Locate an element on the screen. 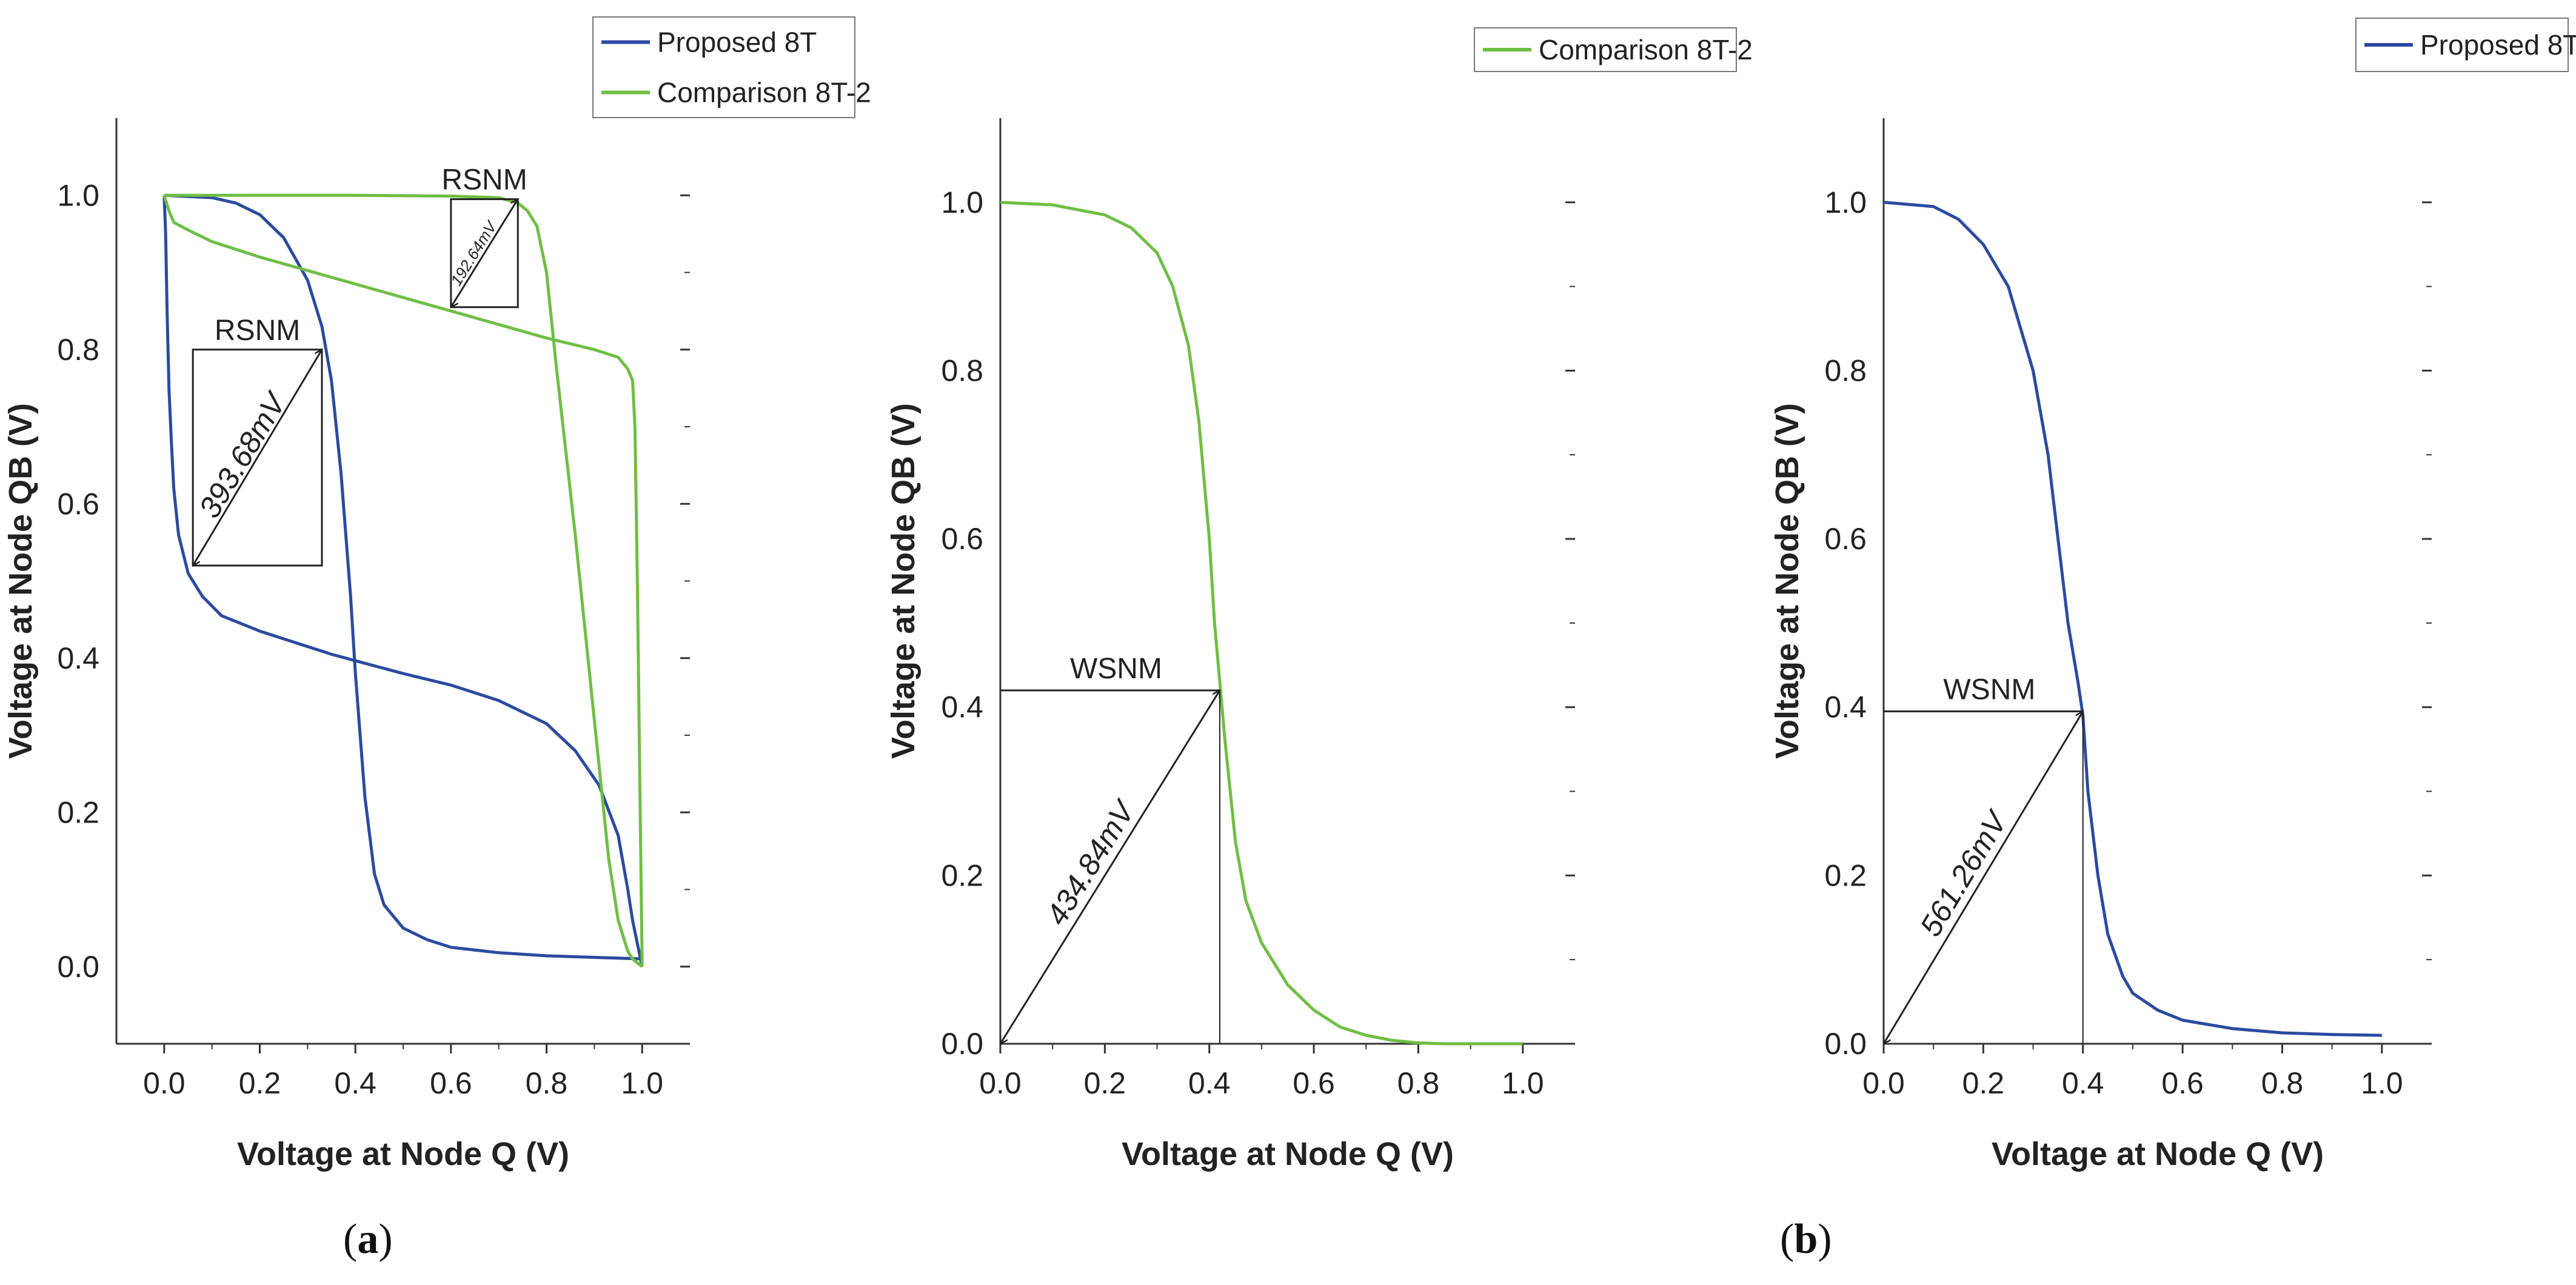 Image resolution: width=2576 pixels, height=1285 pixels. caption-b-letter: b is located at coordinates (1806, 1239).